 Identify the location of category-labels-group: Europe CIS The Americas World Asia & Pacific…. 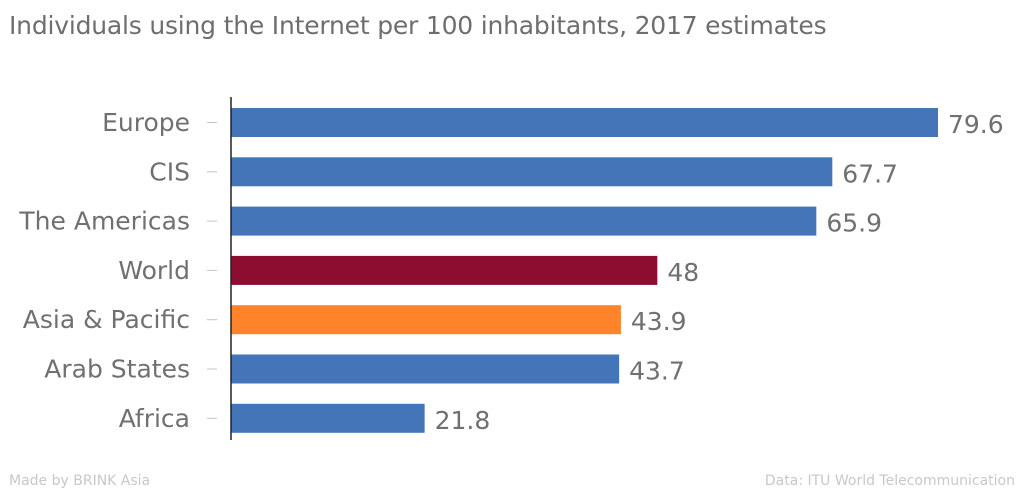
(104, 270).